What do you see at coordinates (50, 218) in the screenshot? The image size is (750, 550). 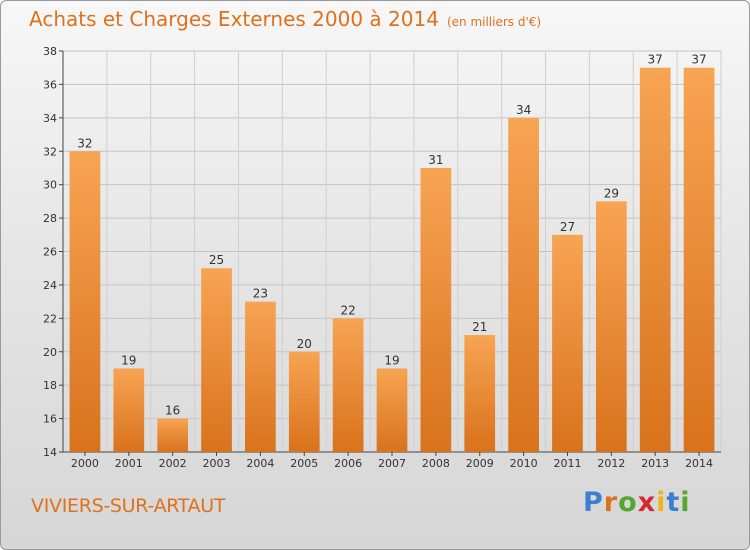 I see `y-tick-label: 28` at bounding box center [50, 218].